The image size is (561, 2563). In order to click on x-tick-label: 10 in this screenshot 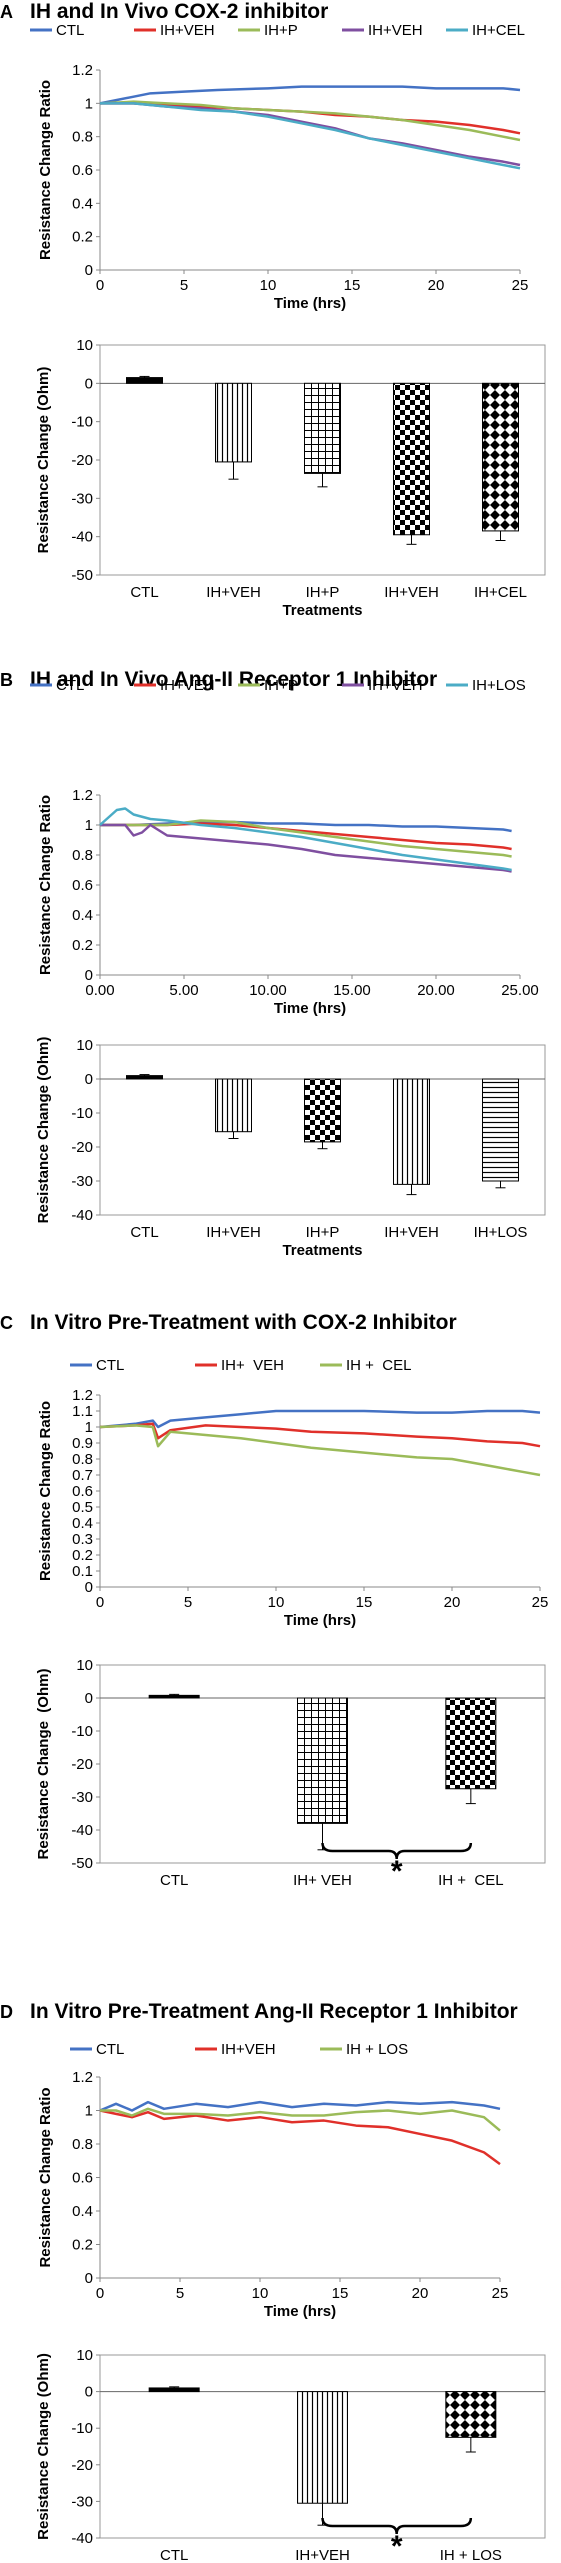, I will do `click(276, 1602)`.